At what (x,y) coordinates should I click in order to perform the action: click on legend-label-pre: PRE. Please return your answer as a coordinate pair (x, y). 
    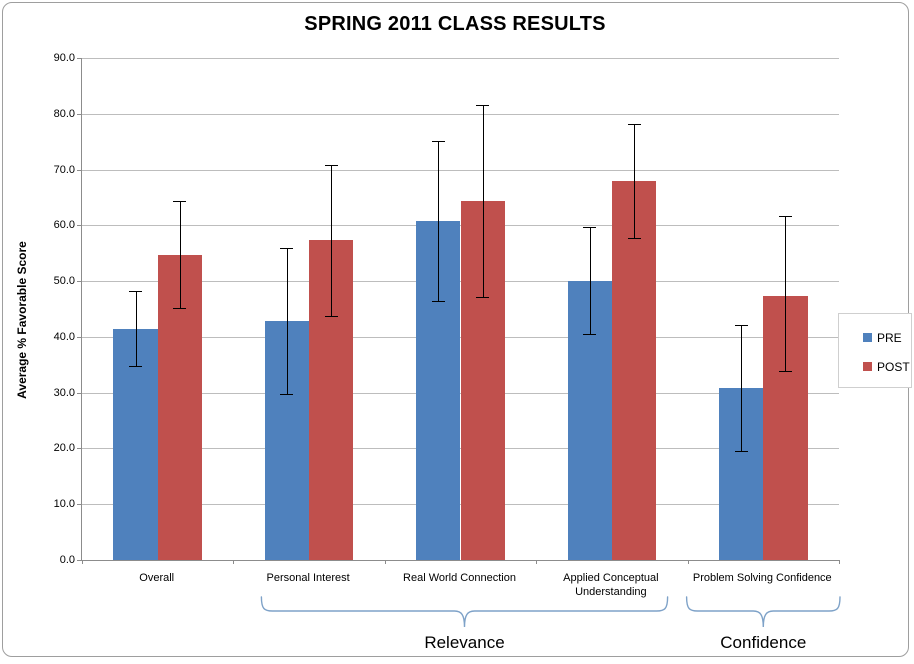
    Looking at the image, I should click on (889, 338).